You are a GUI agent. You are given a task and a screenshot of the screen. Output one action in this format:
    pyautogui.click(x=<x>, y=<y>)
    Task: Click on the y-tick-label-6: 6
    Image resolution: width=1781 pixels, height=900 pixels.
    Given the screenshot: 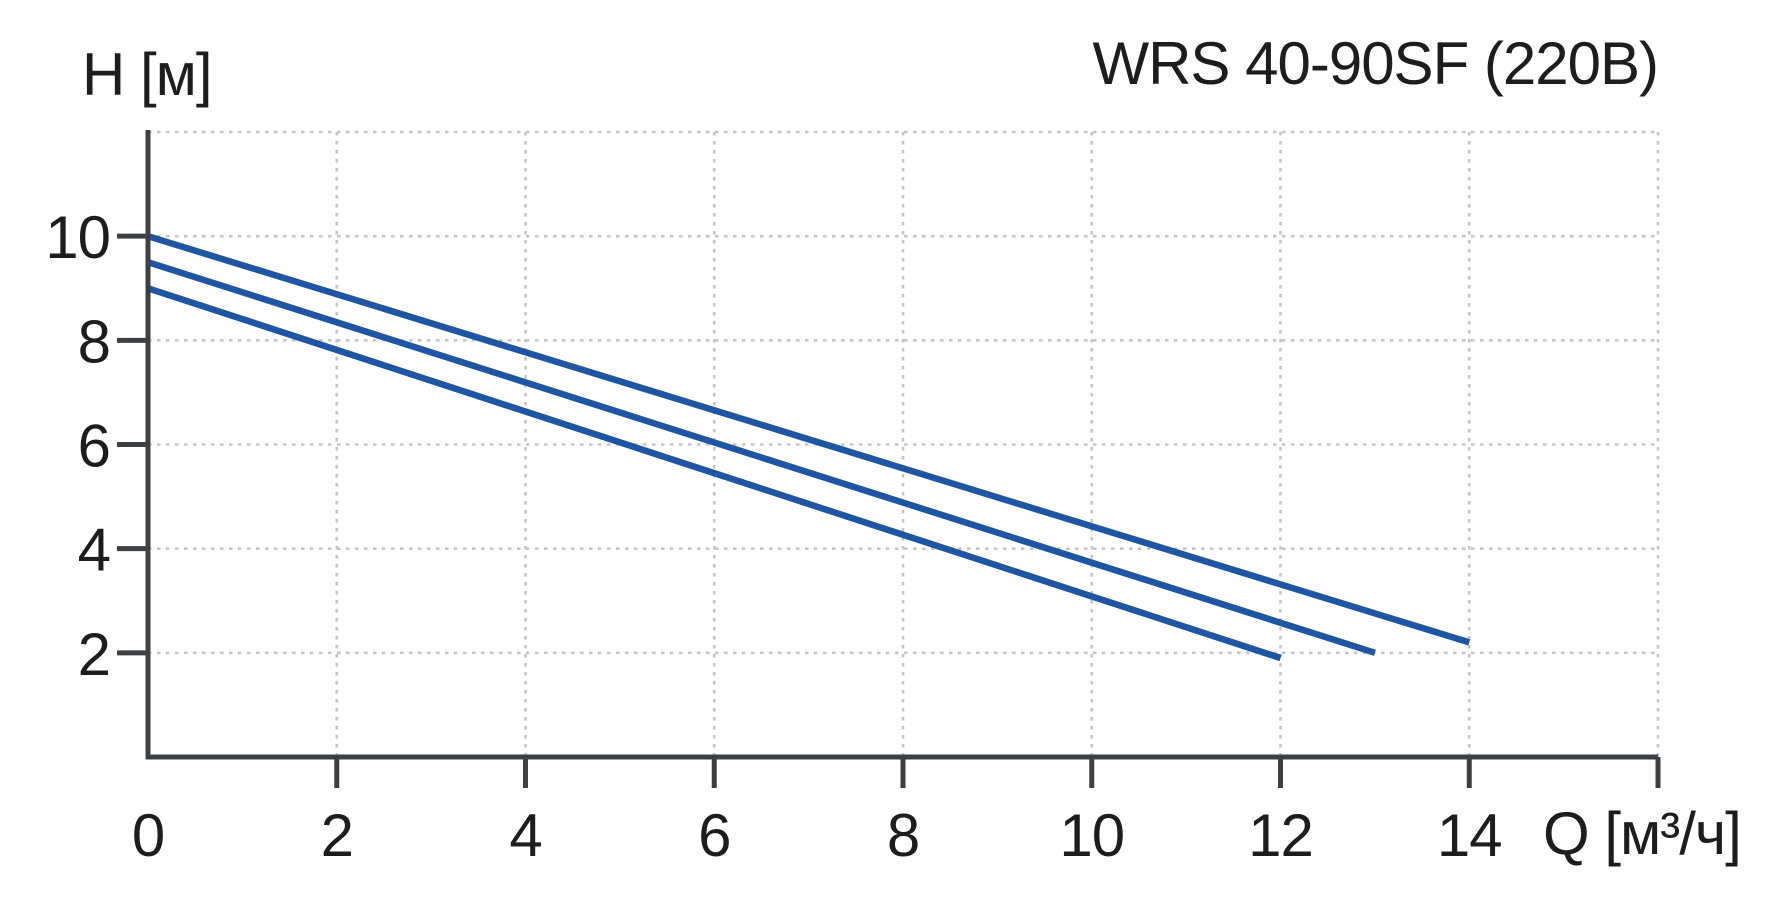 What is the action you would take?
    pyautogui.click(x=94, y=446)
    